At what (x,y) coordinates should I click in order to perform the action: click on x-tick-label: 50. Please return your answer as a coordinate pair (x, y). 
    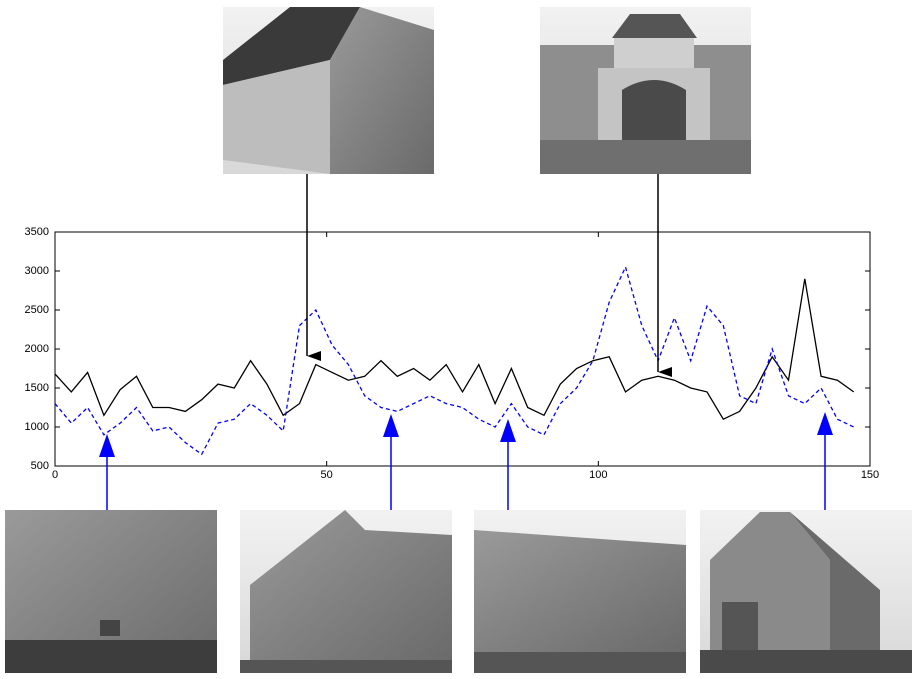
    Looking at the image, I should click on (327, 475).